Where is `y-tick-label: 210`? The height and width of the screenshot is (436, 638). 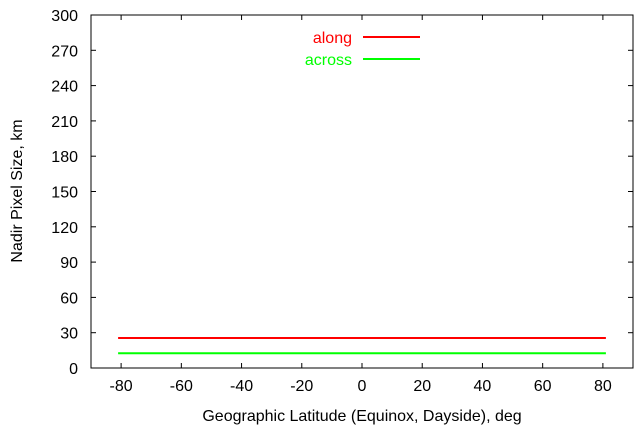
y-tick-label: 210 is located at coordinates (64, 122).